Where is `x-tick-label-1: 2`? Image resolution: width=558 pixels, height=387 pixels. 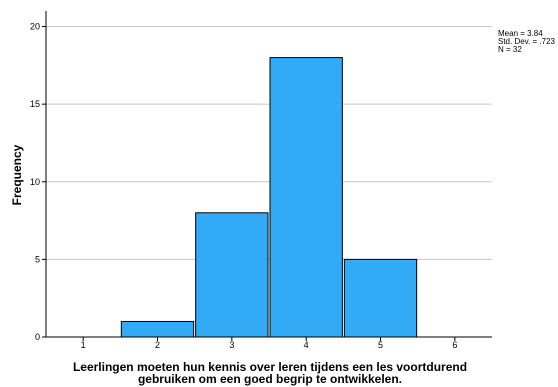
x-tick-label-1: 2 is located at coordinates (157, 345).